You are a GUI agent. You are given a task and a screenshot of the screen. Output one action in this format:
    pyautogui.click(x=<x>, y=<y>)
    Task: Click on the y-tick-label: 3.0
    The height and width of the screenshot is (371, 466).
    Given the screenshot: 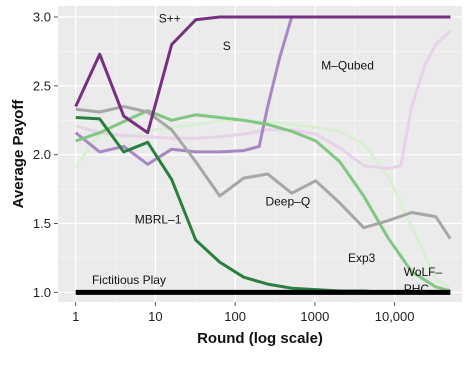 What is the action you would take?
    pyautogui.click(x=42, y=17)
    